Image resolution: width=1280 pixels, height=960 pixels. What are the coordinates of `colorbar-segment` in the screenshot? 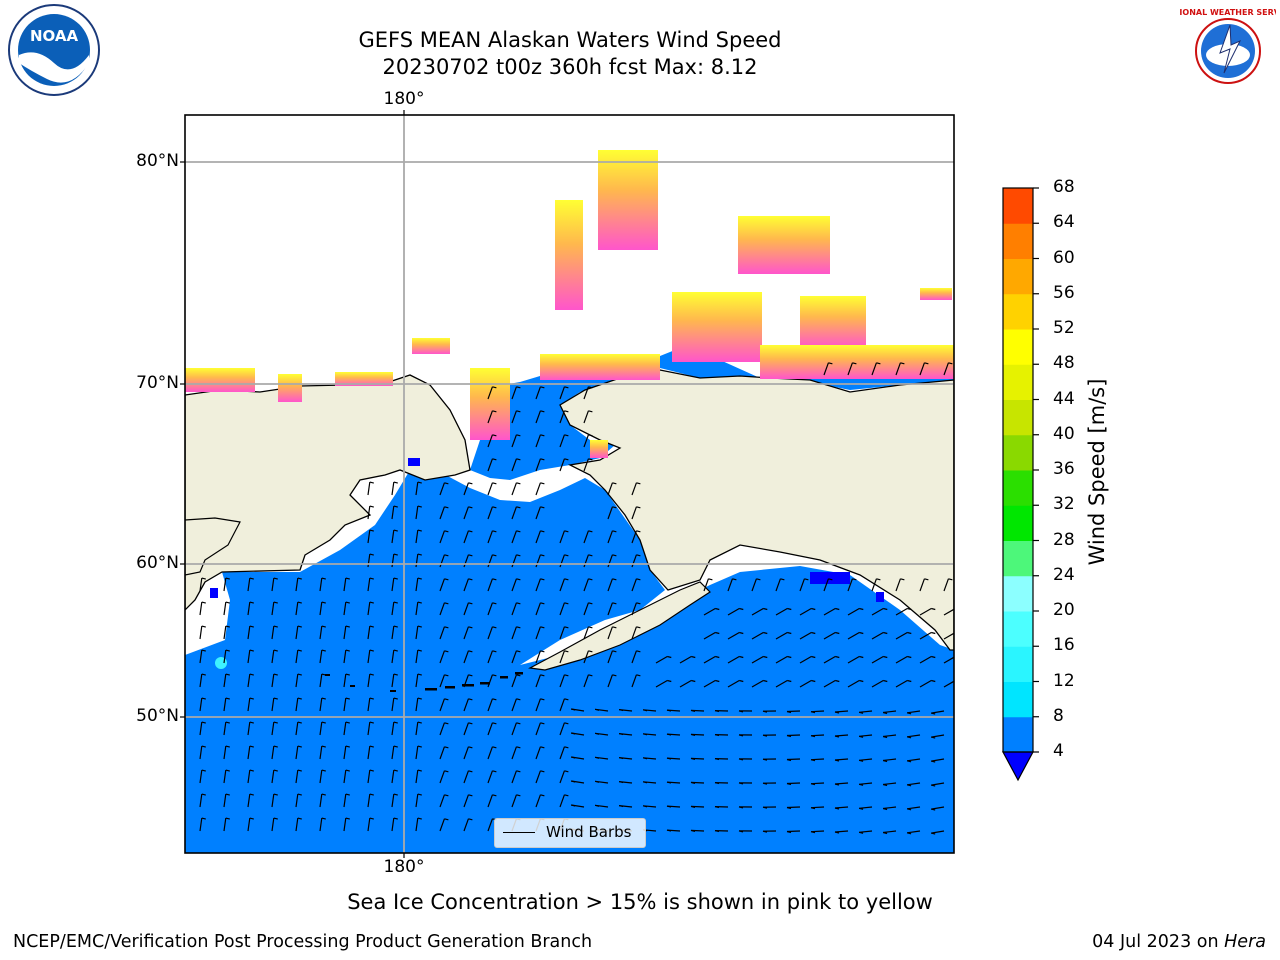 It's located at (1018, 311).